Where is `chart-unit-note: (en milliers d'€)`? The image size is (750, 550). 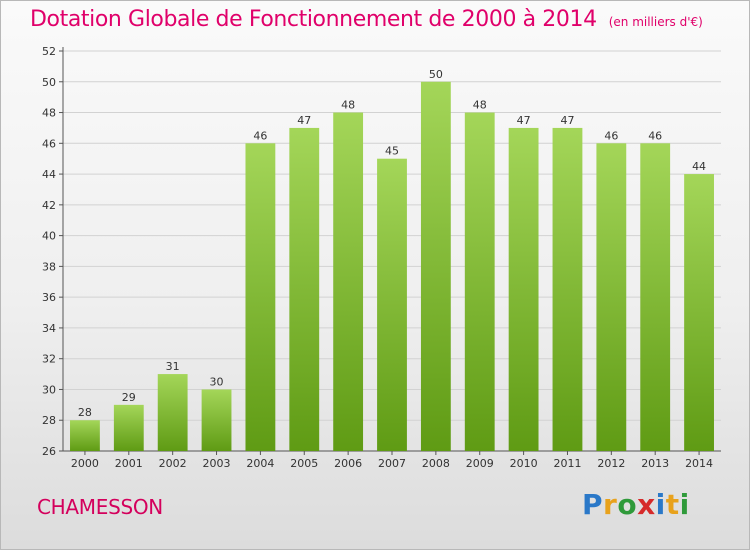
chart-unit-note: (en milliers d'€) is located at coordinates (655, 22).